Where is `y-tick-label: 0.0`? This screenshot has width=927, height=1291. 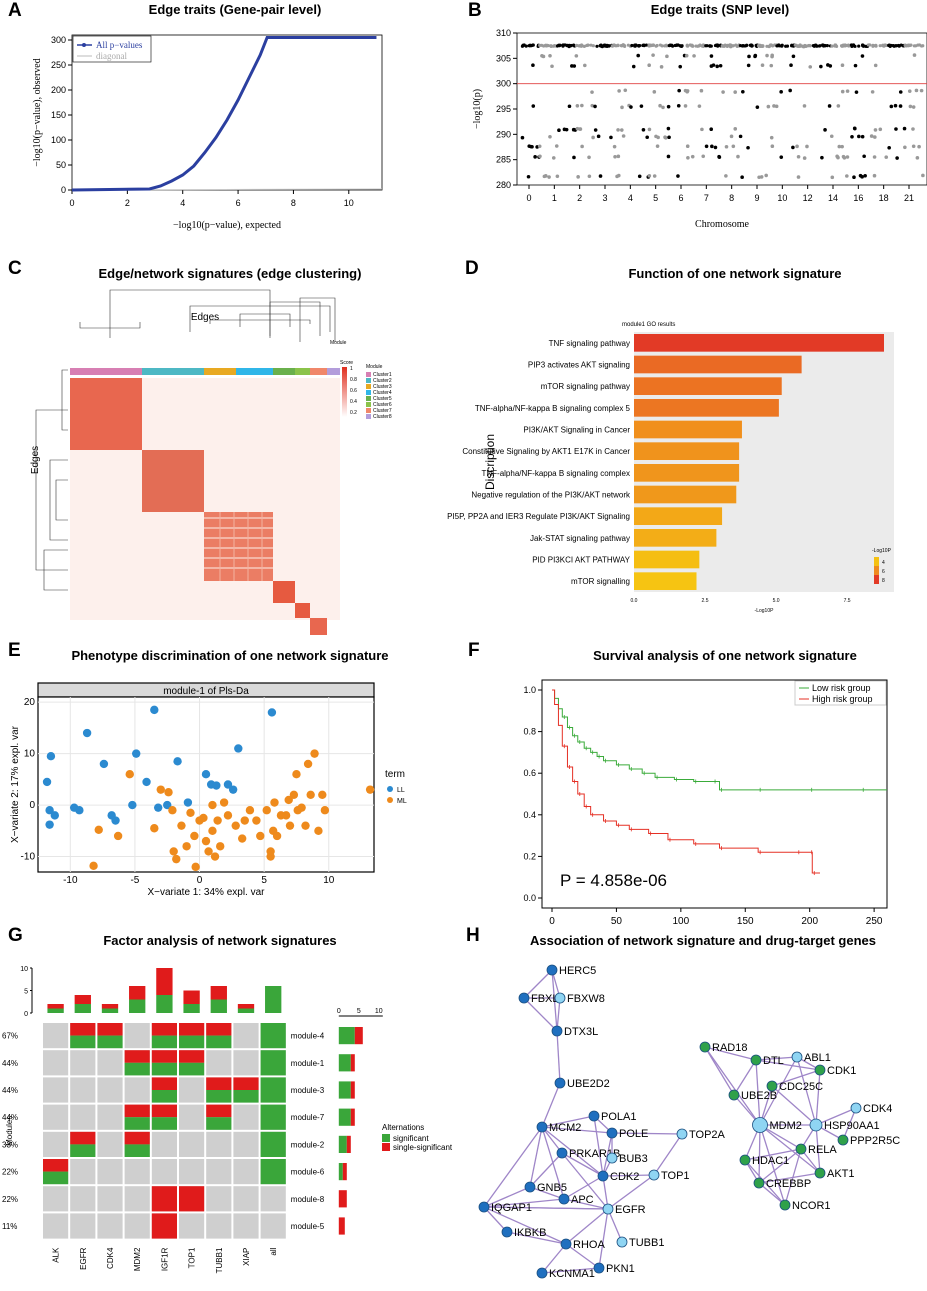
y-tick-label: 0.0 is located at coordinates (529, 898).